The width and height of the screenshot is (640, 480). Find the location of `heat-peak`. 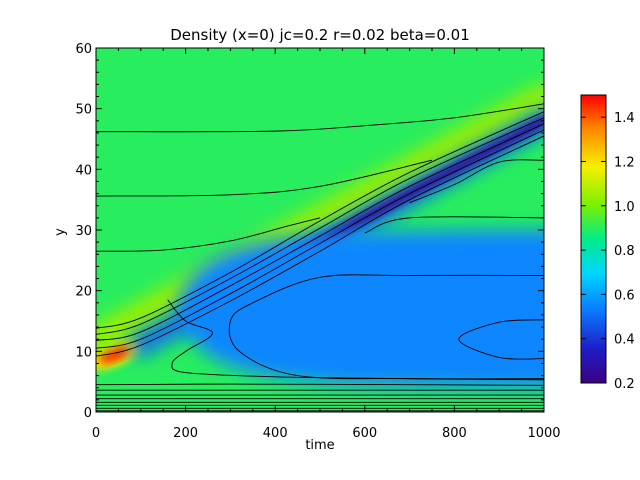

heat-peak is located at coordinates (113, 354).